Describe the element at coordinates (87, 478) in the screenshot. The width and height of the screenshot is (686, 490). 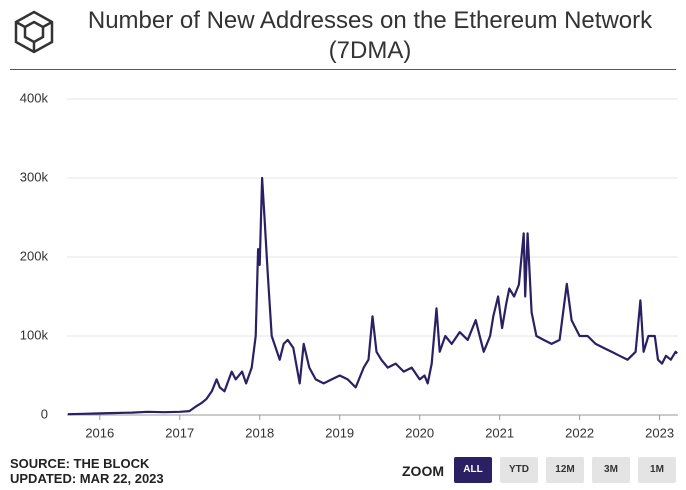
I see `updated: UPDATED: MAR 22, 2023` at that location.